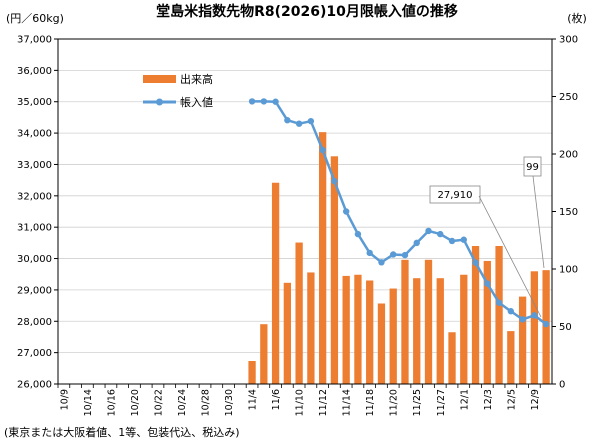 Image resolution: width=595 pixels, height=442 pixels. What do you see at coordinates (307, 11) in the screenshot?
I see `chart-title: 堂島米指数先物R8(2026)10月限帳入値の推移` at bounding box center [307, 11].